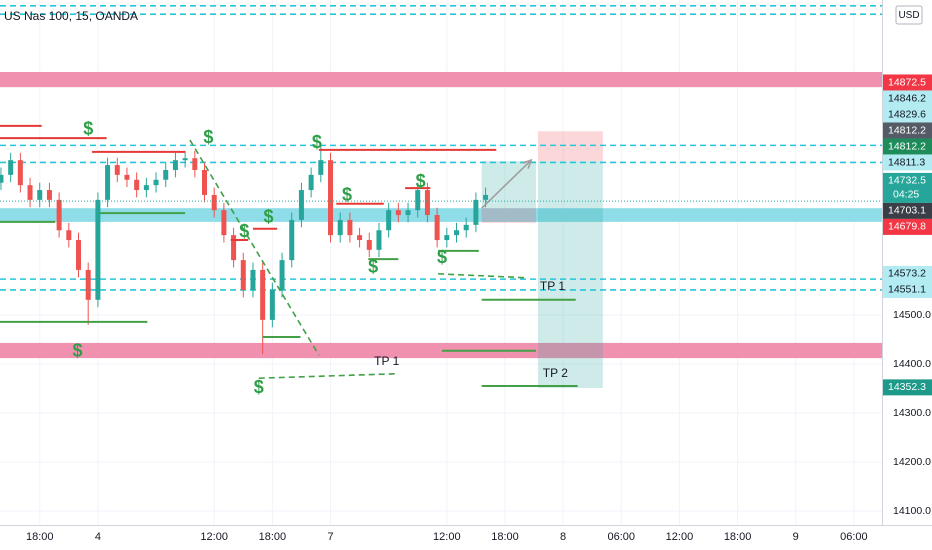 Image resolution: width=932 pixels, height=550 pixels. I want to click on price-label: 14812.2, so click(907, 130).